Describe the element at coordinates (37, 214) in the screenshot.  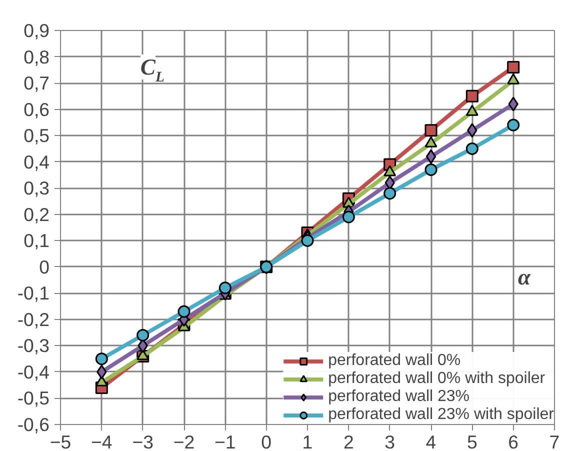
I see `y-tick-label: 0,2` at that location.